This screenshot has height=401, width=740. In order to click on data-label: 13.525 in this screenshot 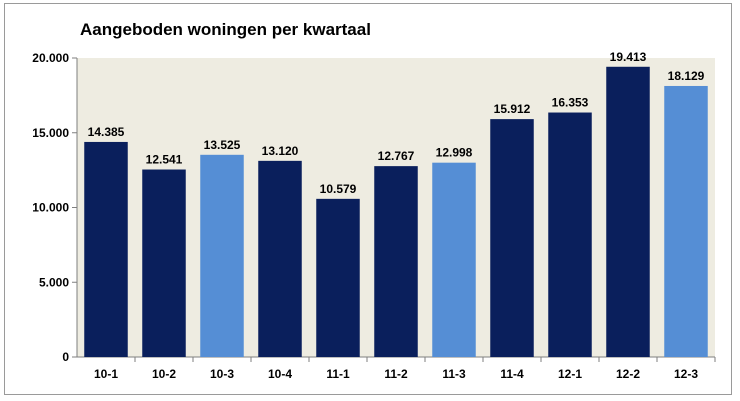, I will do `click(222, 145)`.